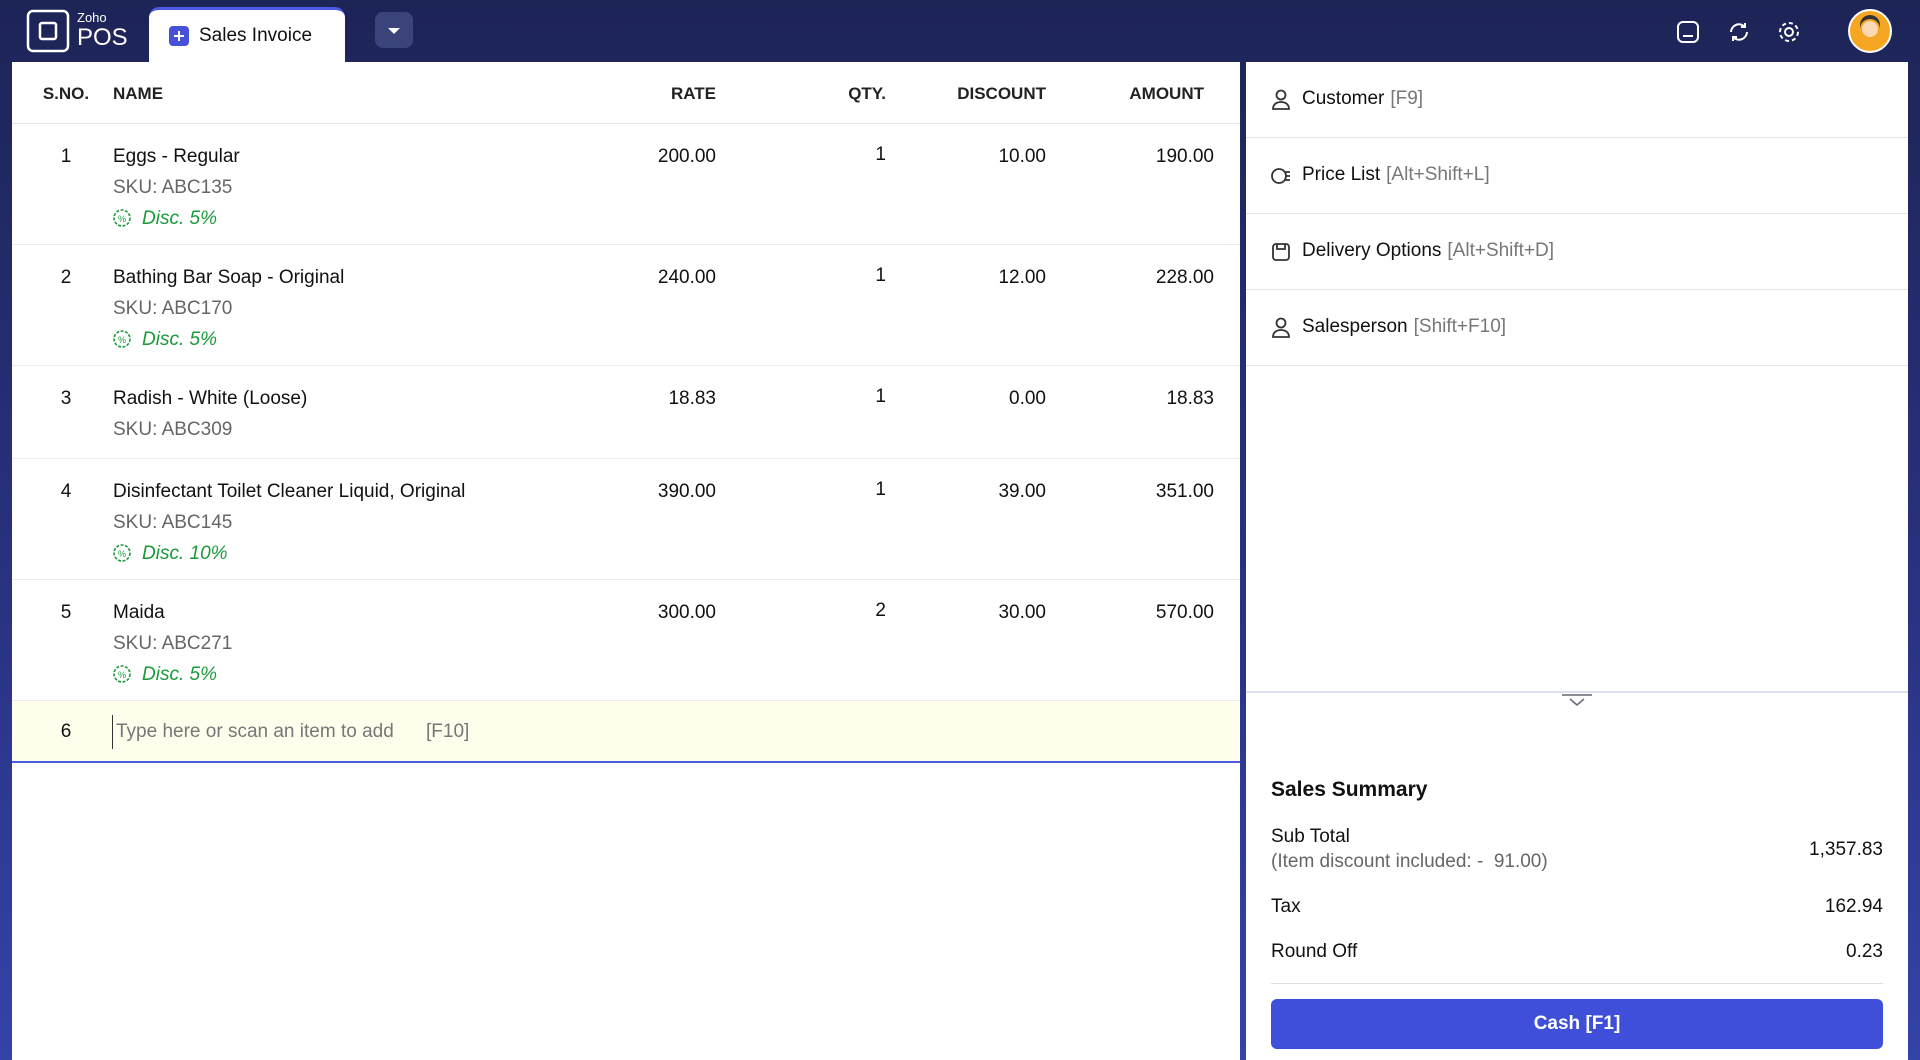  I want to click on sync-icon, so click(1739, 32).